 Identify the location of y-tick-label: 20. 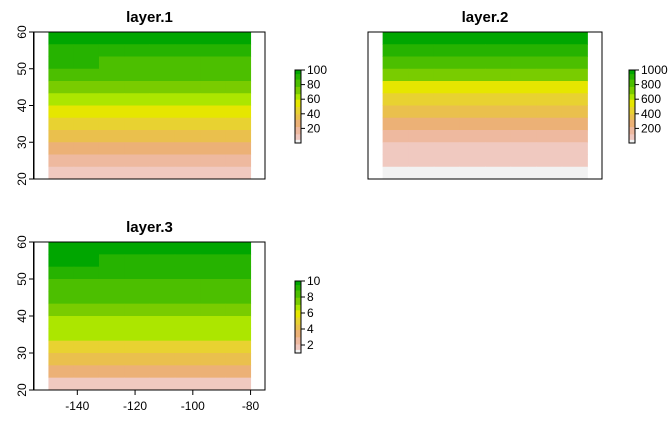
(22, 390).